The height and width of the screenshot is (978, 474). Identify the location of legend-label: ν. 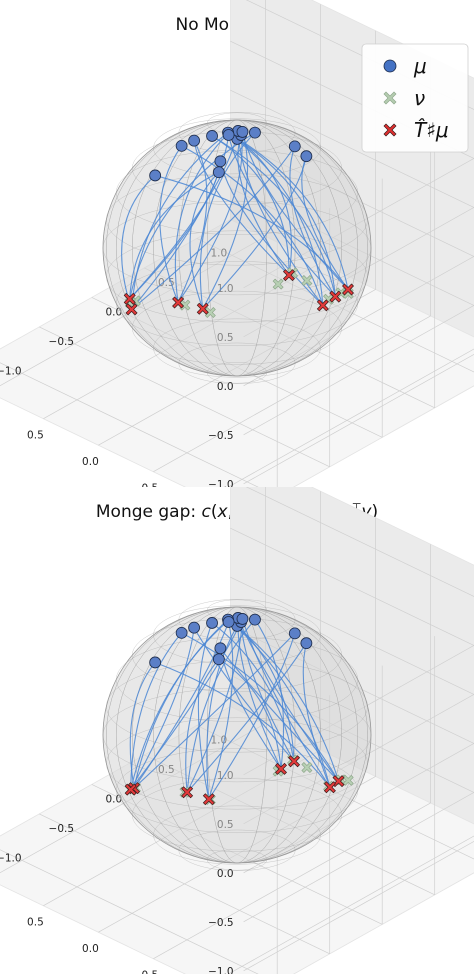
(419, 98).